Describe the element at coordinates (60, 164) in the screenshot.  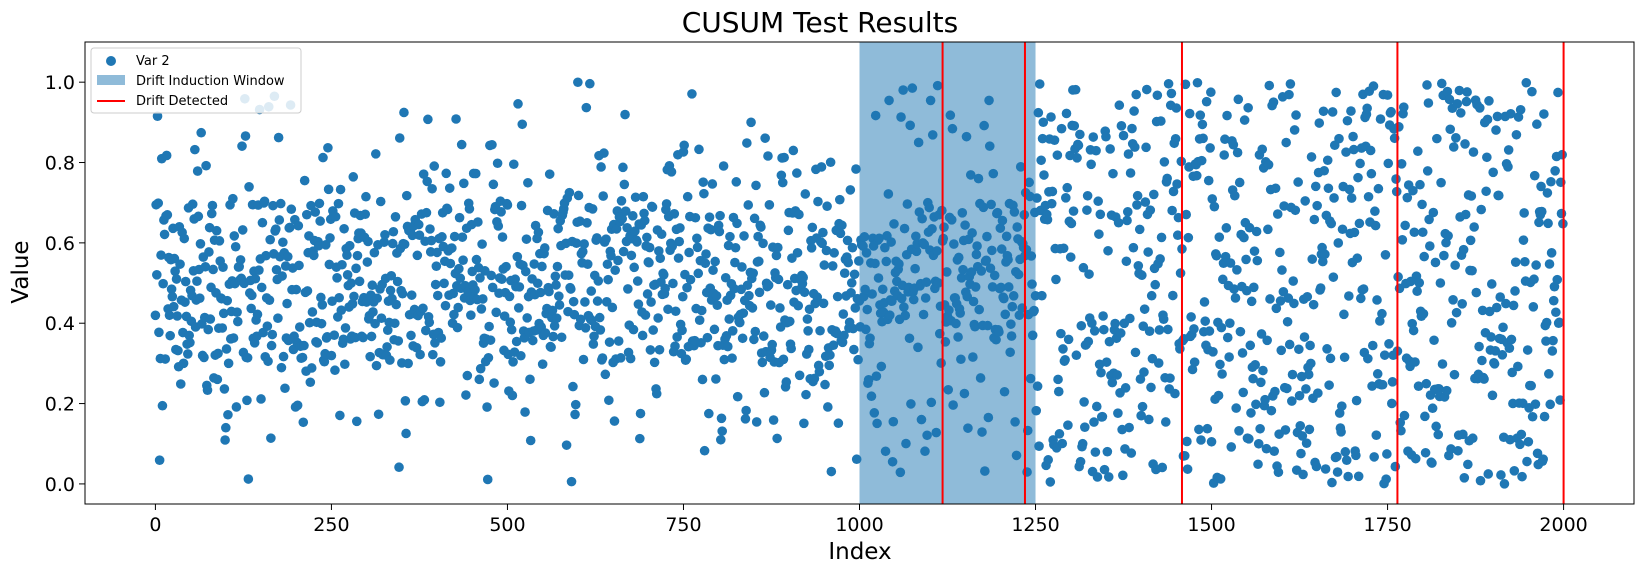
I see `y-tick-label: 0.8` at that location.